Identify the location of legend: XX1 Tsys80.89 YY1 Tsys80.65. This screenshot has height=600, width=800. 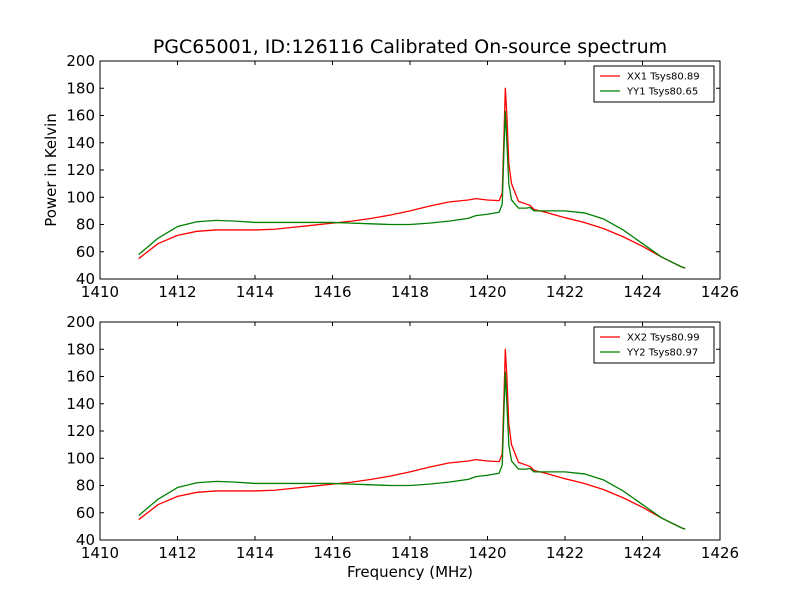
(654, 84).